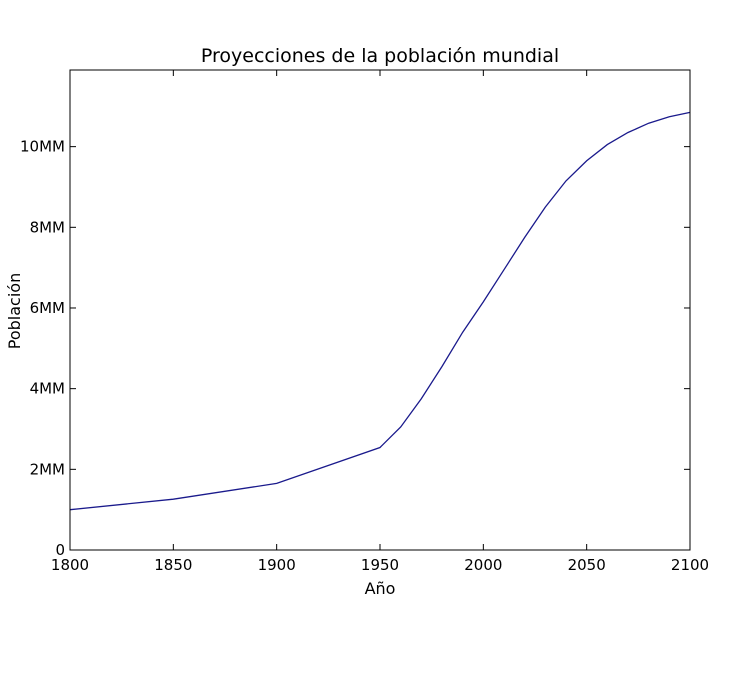 This screenshot has width=750, height=680. Describe the element at coordinates (47, 469) in the screenshot. I see `y-tick-label: 2MM` at that location.